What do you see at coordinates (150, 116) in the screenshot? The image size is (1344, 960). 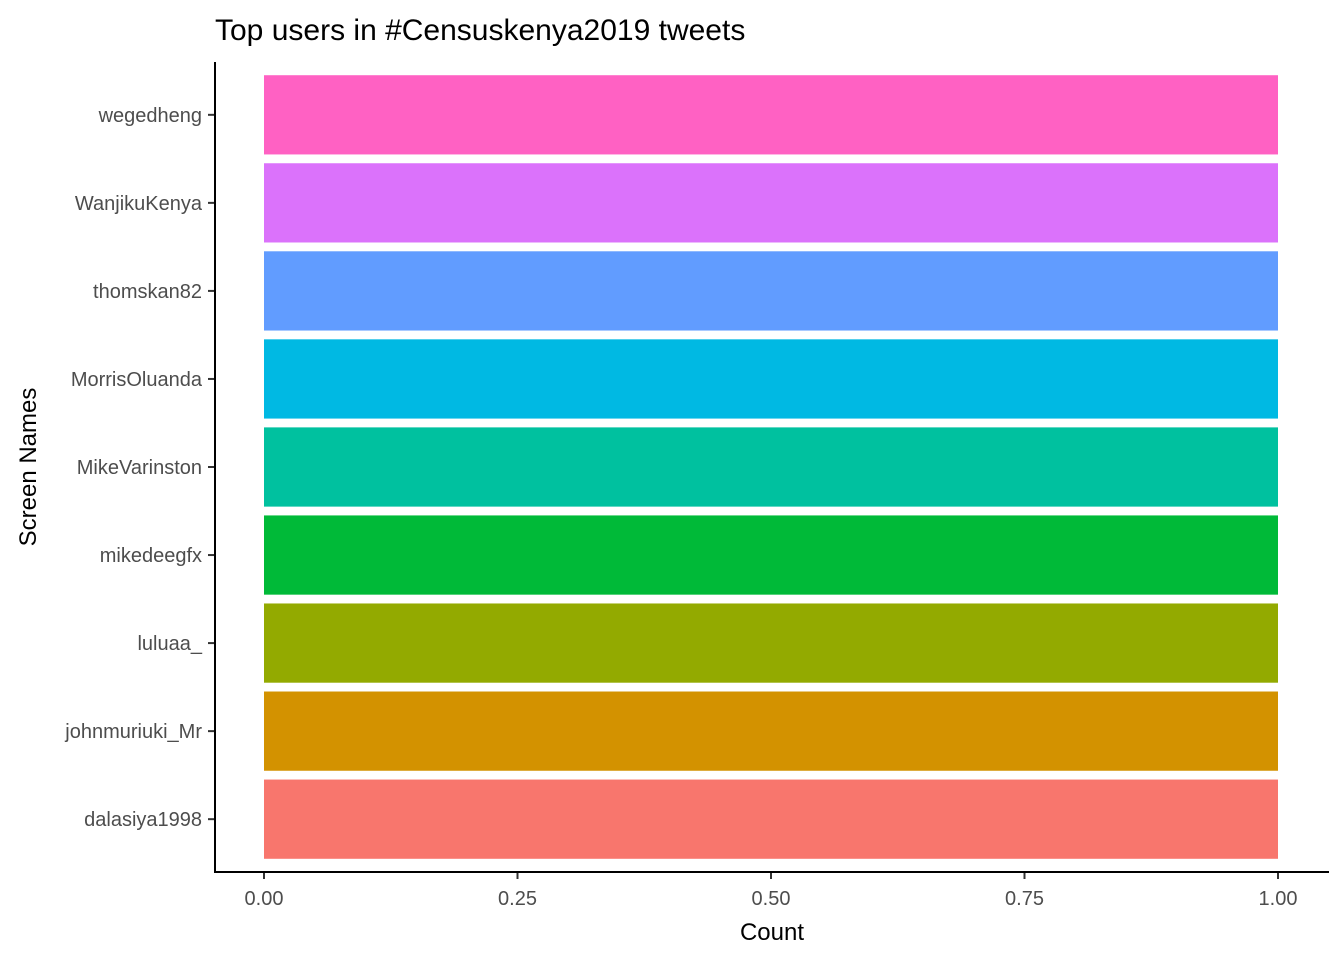 I see `y-tick-label: wegedheng` at bounding box center [150, 116].